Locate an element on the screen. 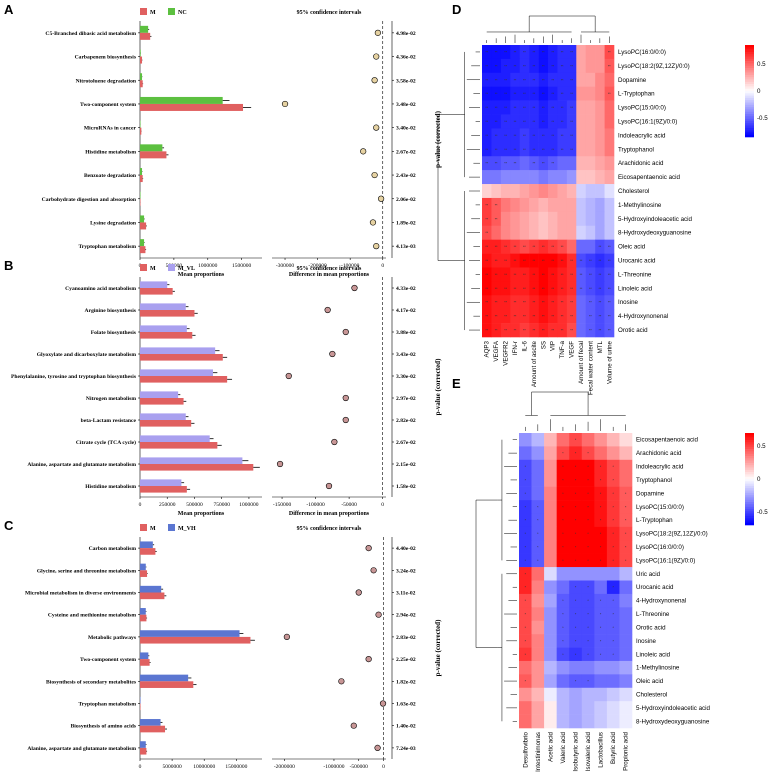 The image size is (775, 773). row-label: Tryptophanol is located at coordinates (636, 149).